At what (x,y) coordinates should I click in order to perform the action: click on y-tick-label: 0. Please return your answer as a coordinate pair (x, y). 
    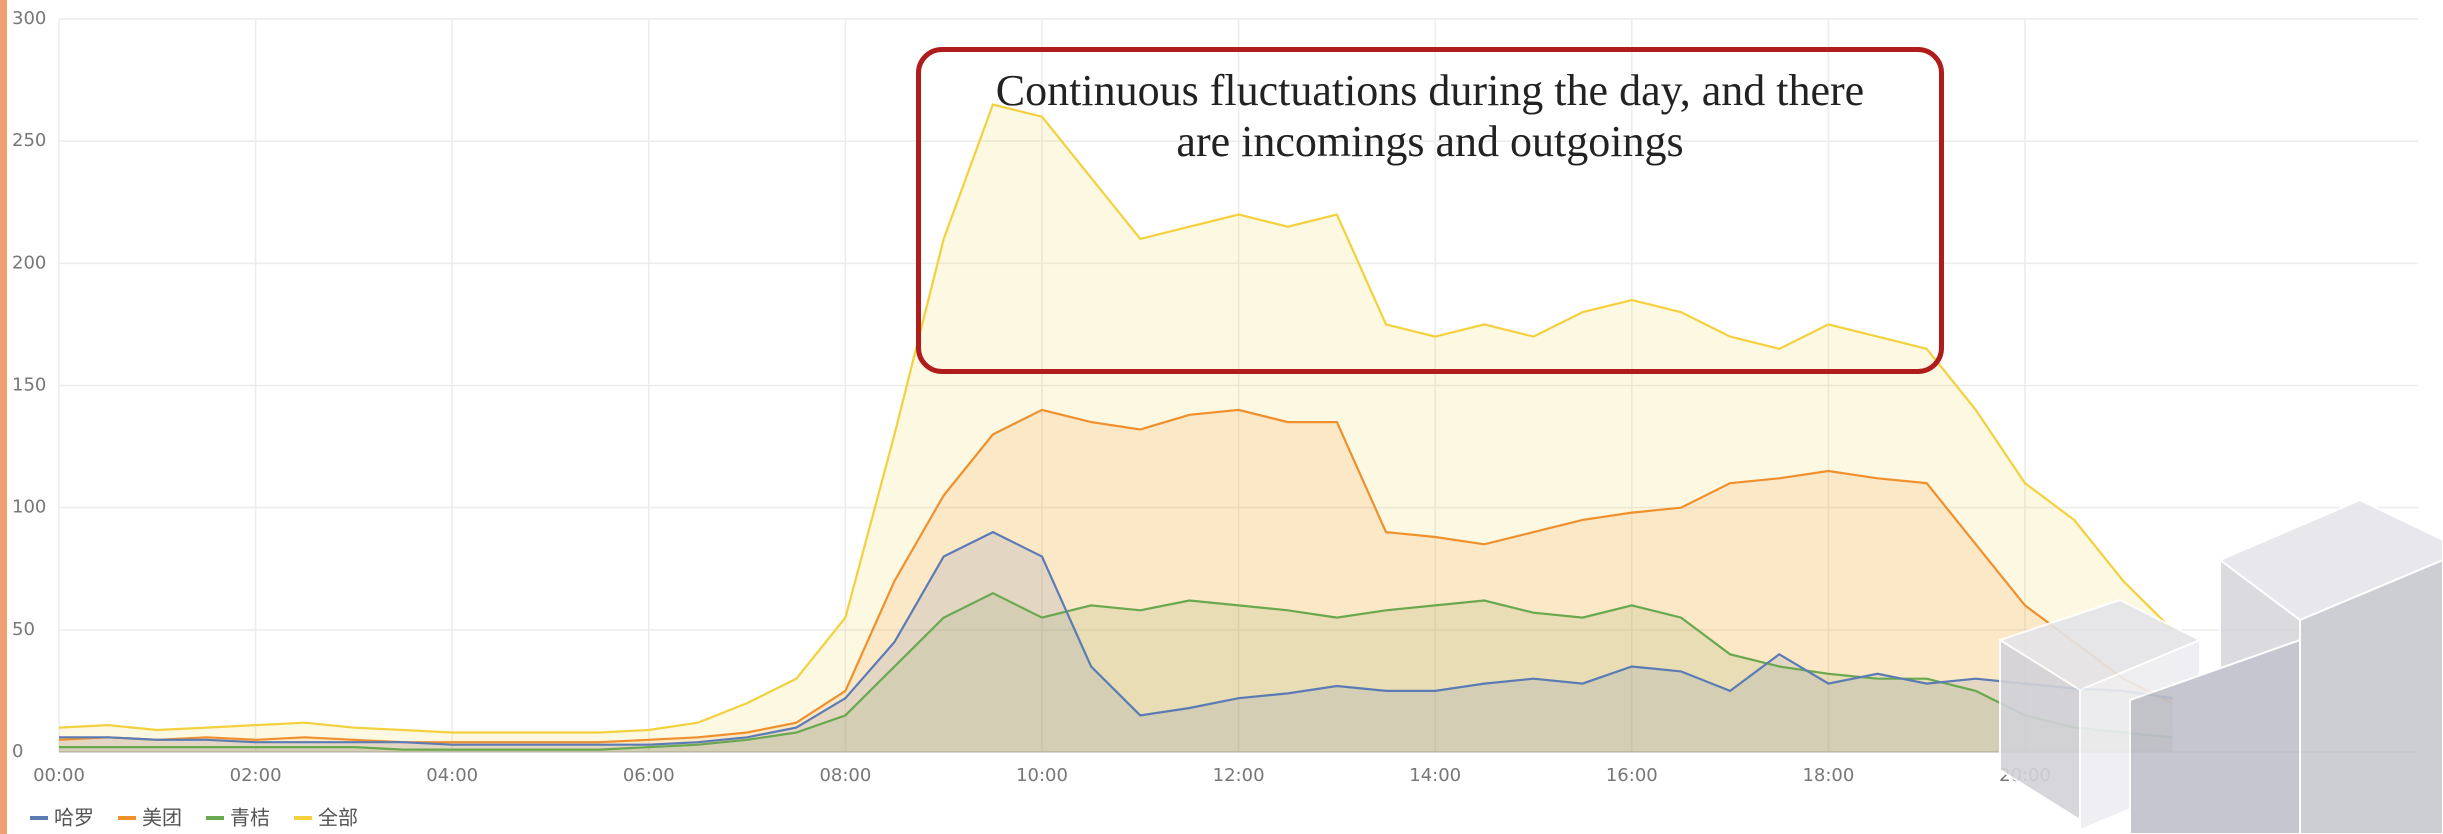
    Looking at the image, I should click on (17, 751).